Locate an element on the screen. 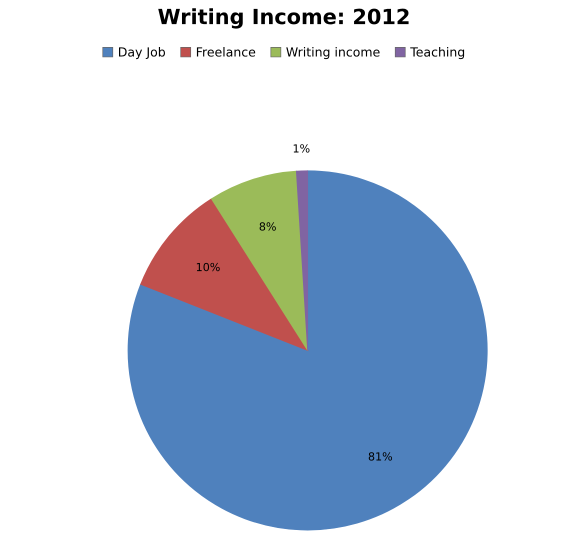 The width and height of the screenshot is (568, 550). legend-label: Freelance is located at coordinates (226, 52).